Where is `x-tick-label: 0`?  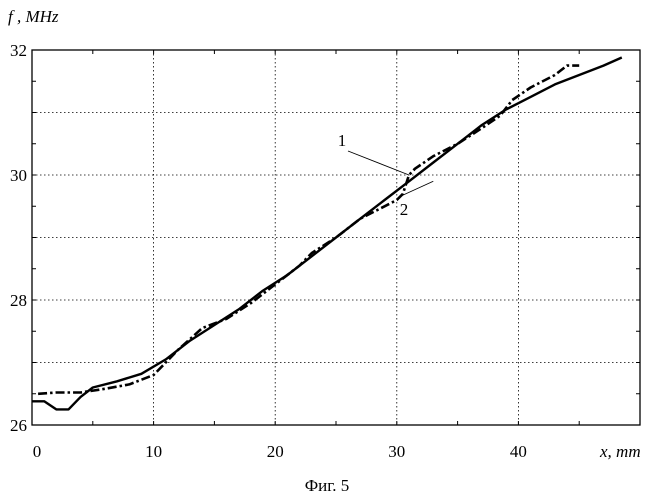 x-tick-label: 0 is located at coordinates (37, 451).